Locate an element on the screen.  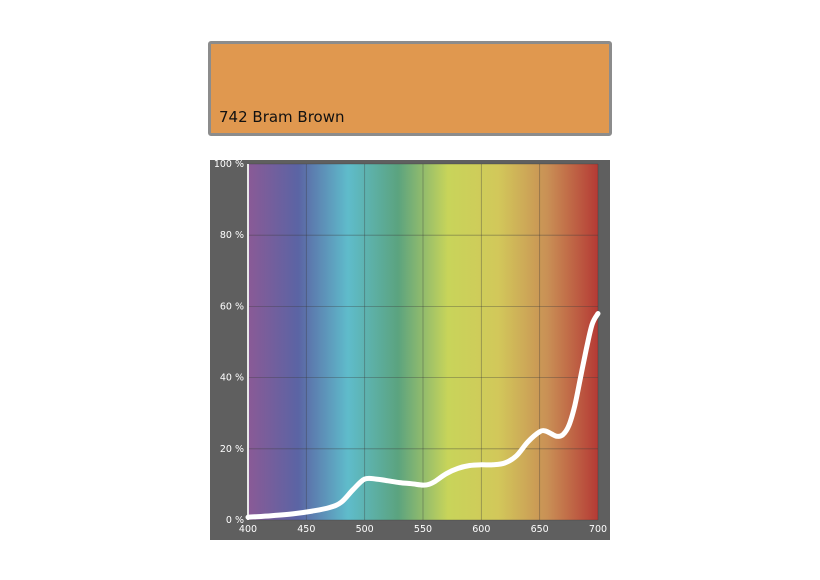
x-tick-label: 500 is located at coordinates (365, 529).